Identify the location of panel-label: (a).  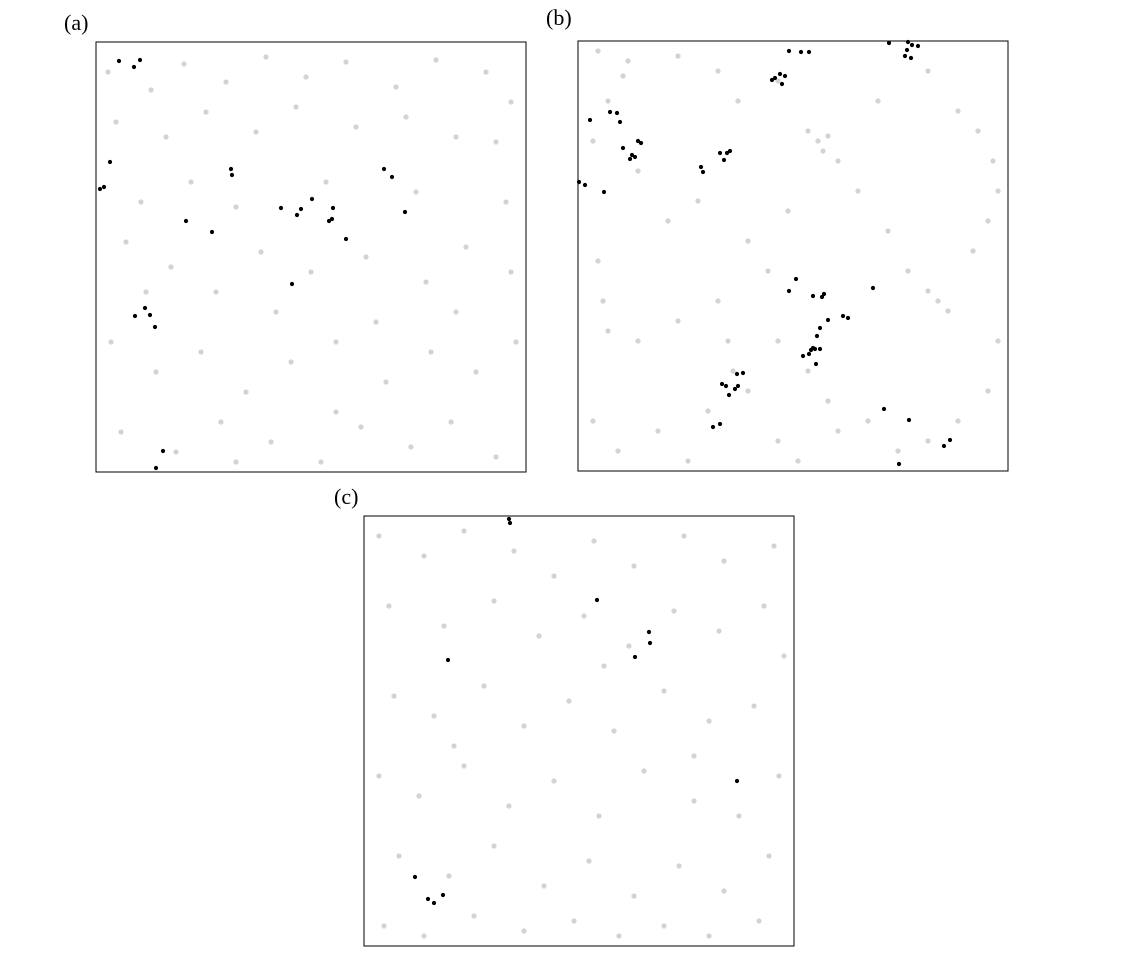
(76, 22).